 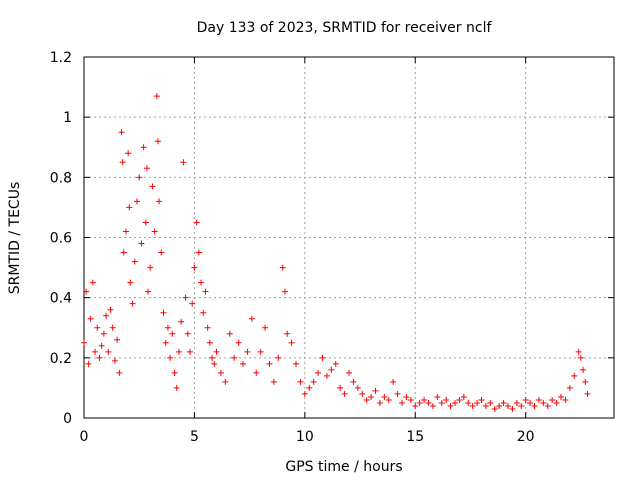 I want to click on x-tick-label: 20, so click(x=526, y=437).